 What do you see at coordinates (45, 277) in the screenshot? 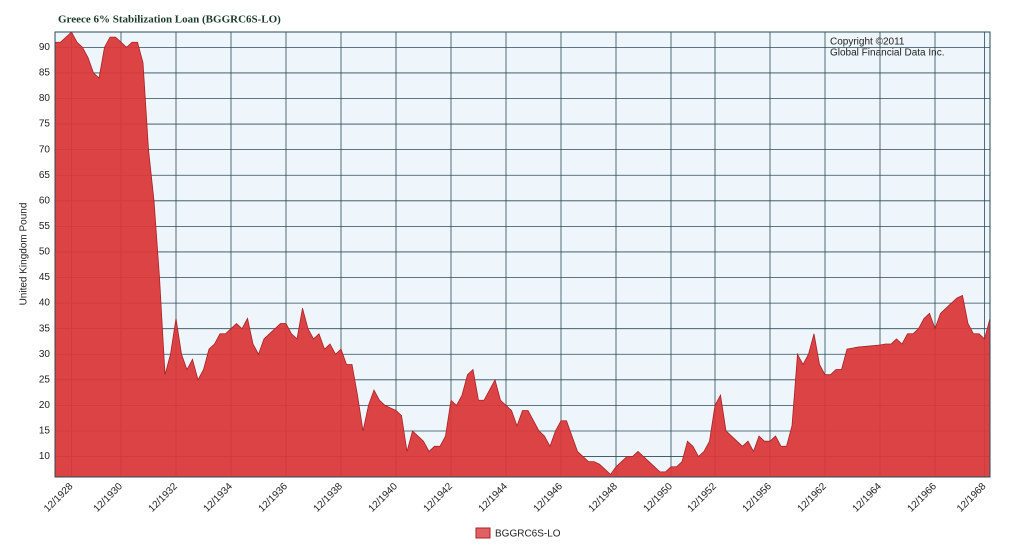
I see `y-tick-label: 45` at bounding box center [45, 277].